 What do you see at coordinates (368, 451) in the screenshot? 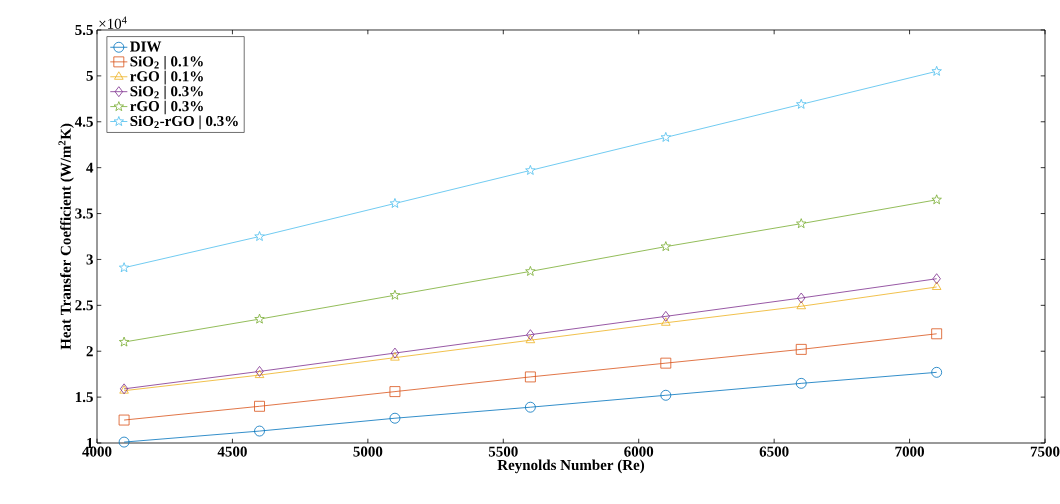
I see `x-tick-label: 5000` at bounding box center [368, 451].